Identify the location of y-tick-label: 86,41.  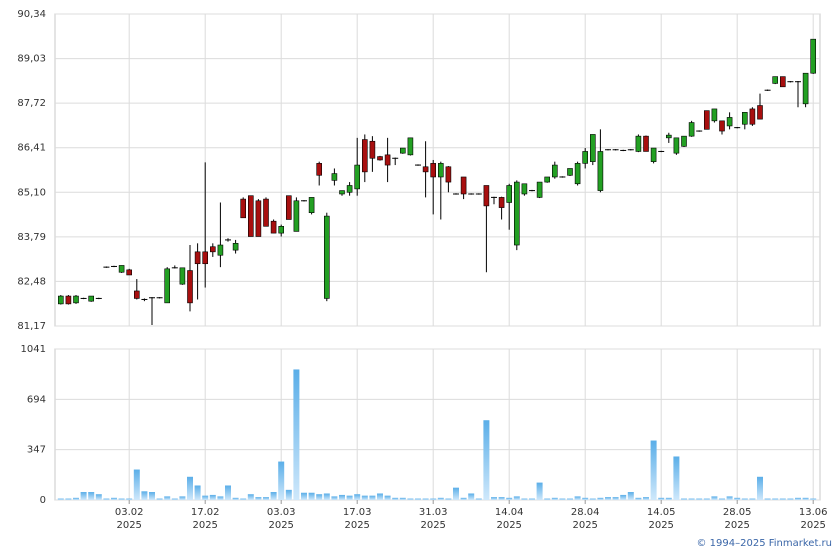
(31, 148).